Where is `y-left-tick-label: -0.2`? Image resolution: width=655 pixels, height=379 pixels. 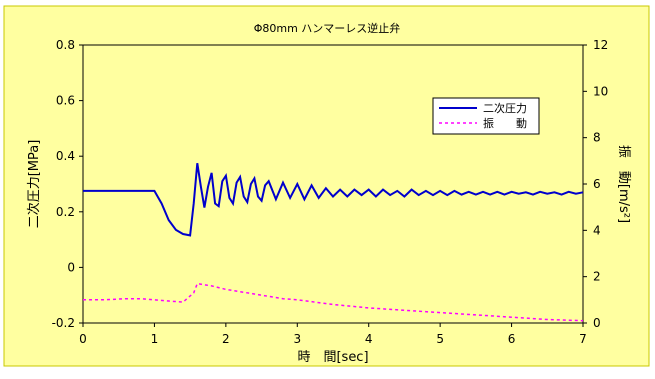
y-left-tick-label: -0.2 is located at coordinates (63, 323).